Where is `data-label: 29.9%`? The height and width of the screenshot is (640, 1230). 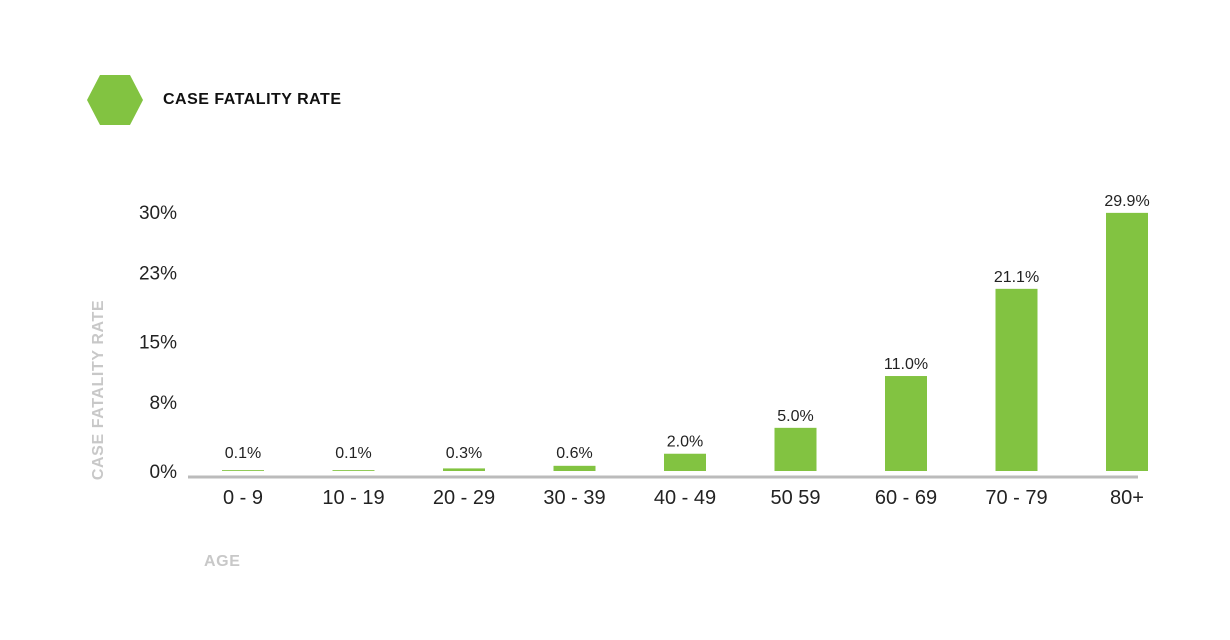 data-label: 29.9% is located at coordinates (1126, 201).